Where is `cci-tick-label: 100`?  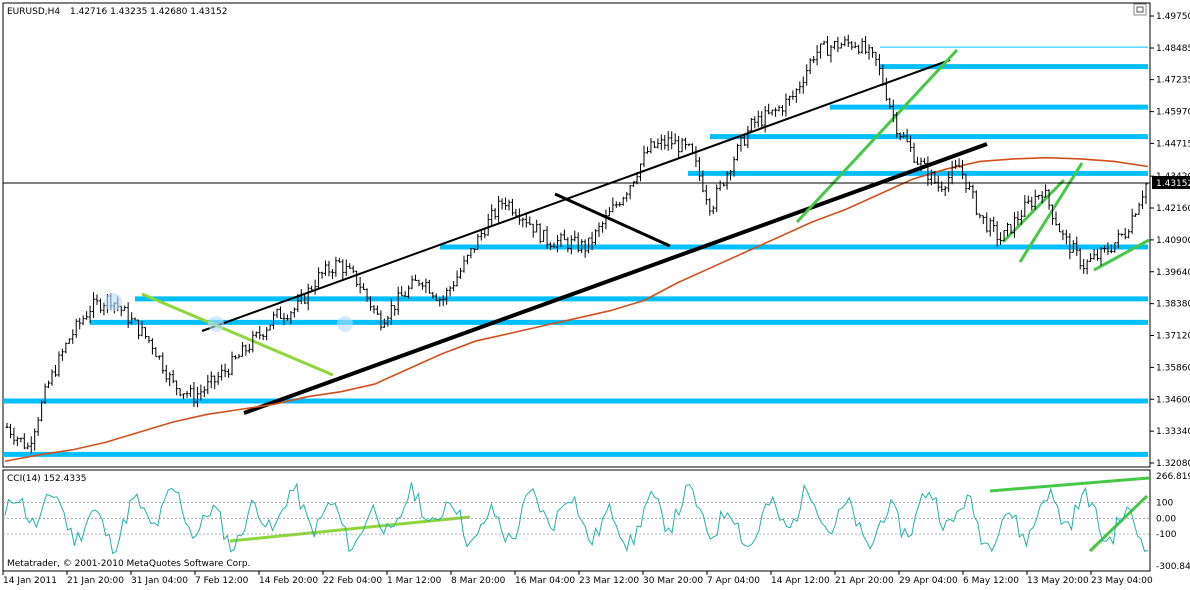
cci-tick-label: 100 is located at coordinates (1164, 503).